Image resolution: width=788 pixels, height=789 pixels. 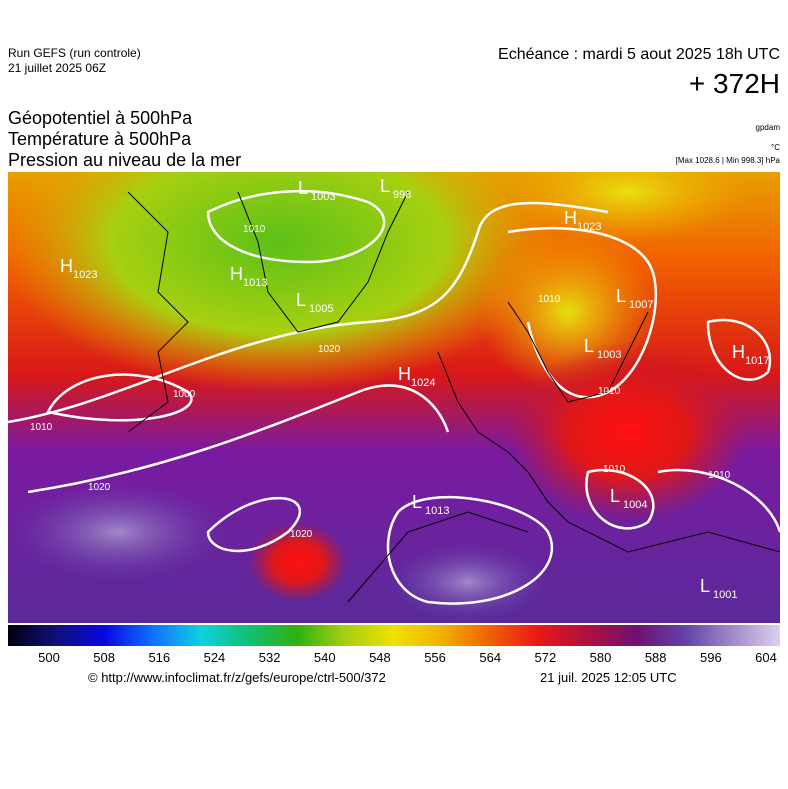 What do you see at coordinates (214, 657) in the screenshot?
I see `colorbar-tick: 524` at bounding box center [214, 657].